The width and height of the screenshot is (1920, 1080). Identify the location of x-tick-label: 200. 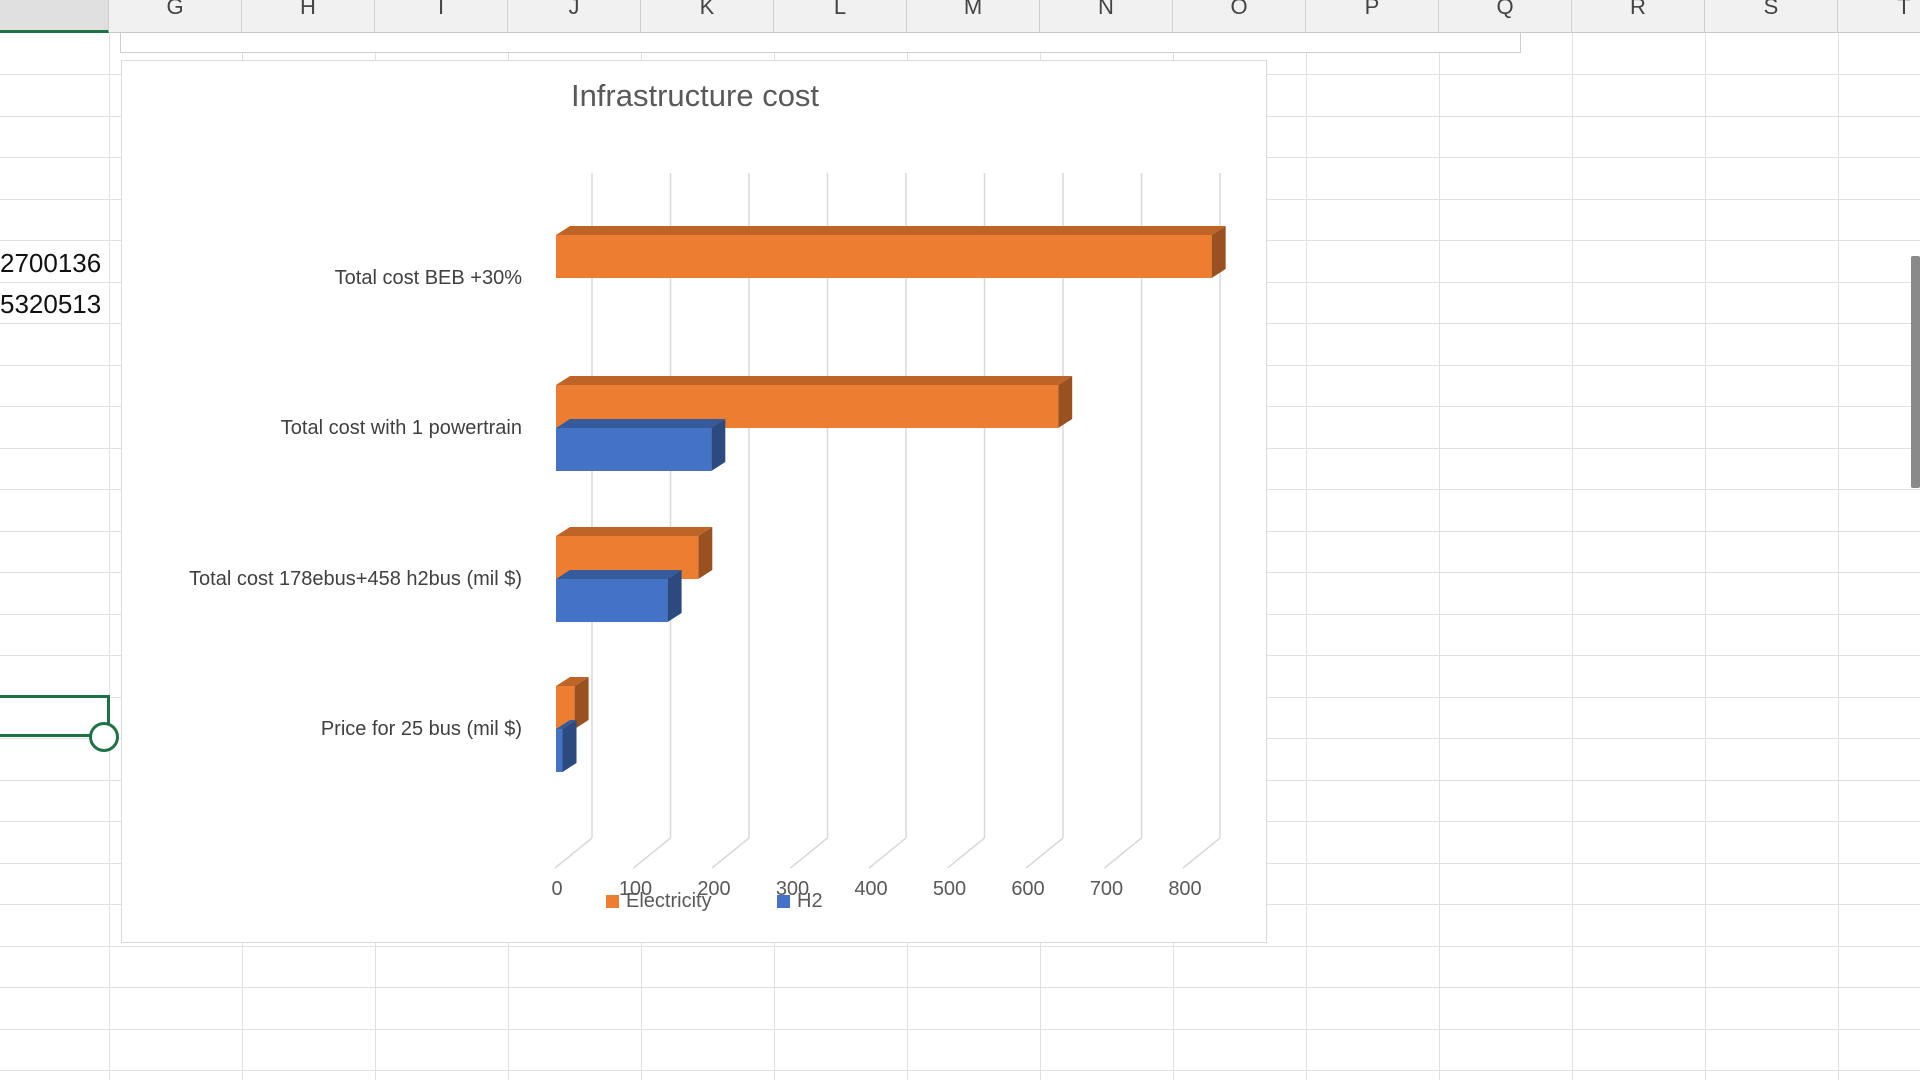
(713, 889).